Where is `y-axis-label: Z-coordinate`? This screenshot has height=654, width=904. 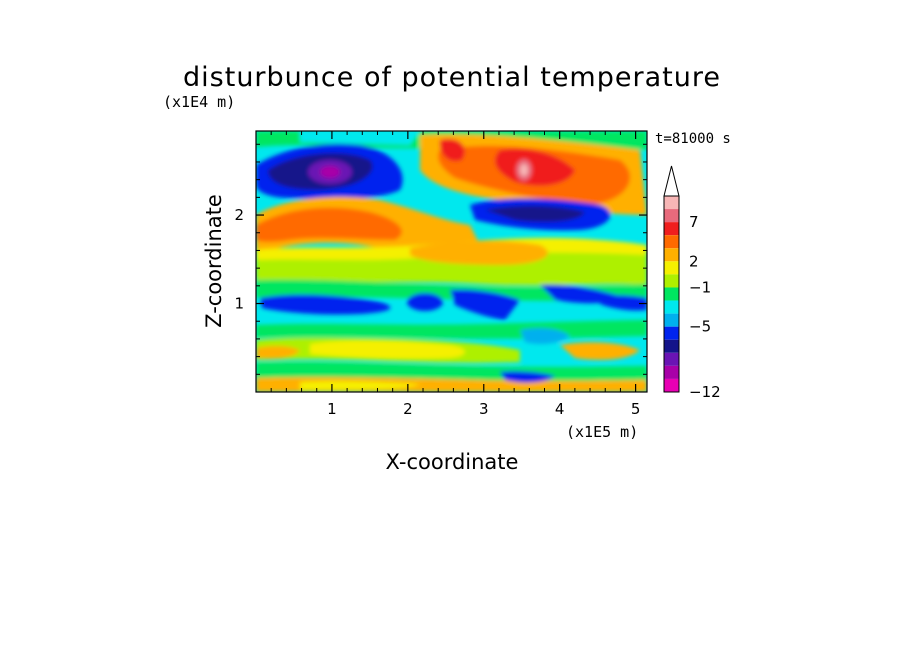 y-axis-label: Z-coordinate is located at coordinates (214, 261).